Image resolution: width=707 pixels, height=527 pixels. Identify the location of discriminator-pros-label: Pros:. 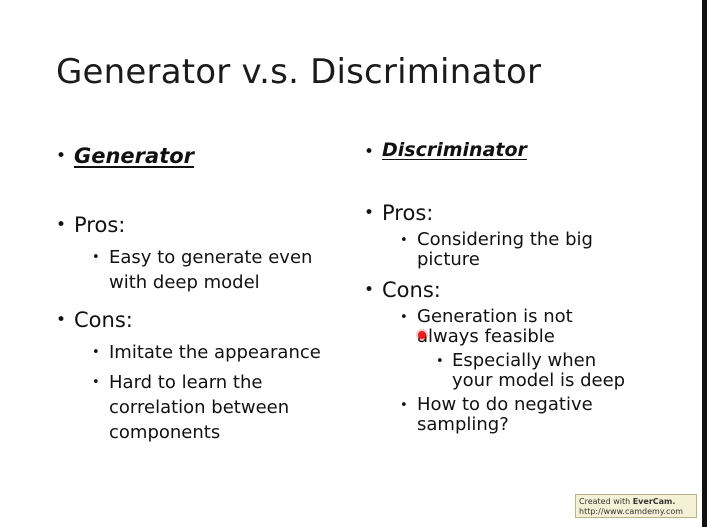
(408, 213).